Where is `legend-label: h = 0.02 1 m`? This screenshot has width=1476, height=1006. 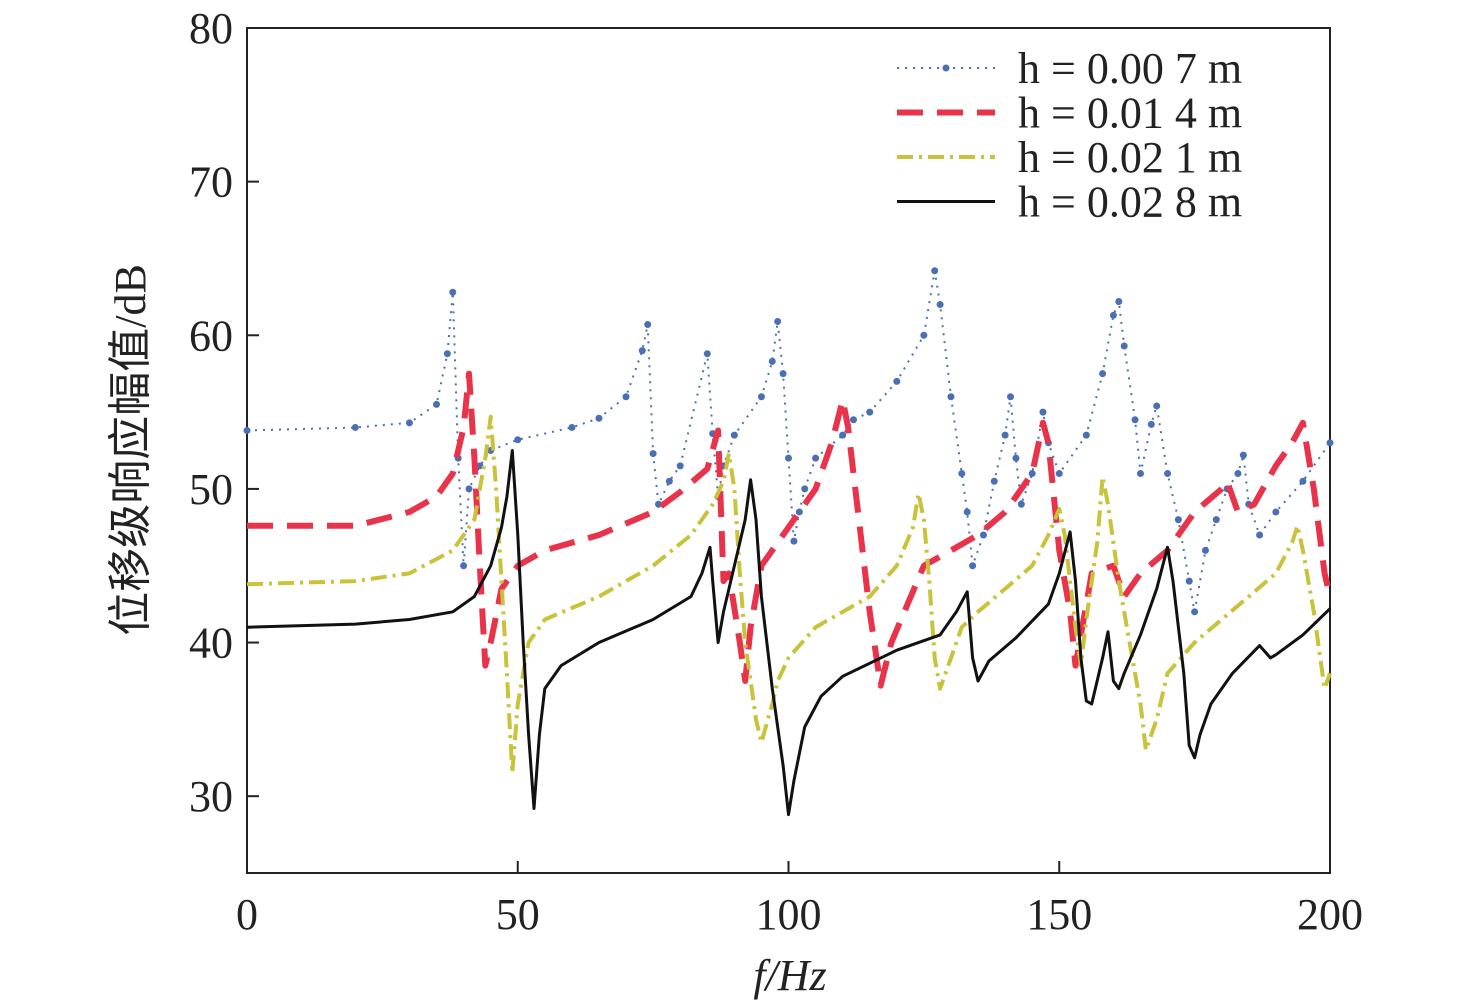
legend-label: h = 0.02 1 m is located at coordinates (1130, 157).